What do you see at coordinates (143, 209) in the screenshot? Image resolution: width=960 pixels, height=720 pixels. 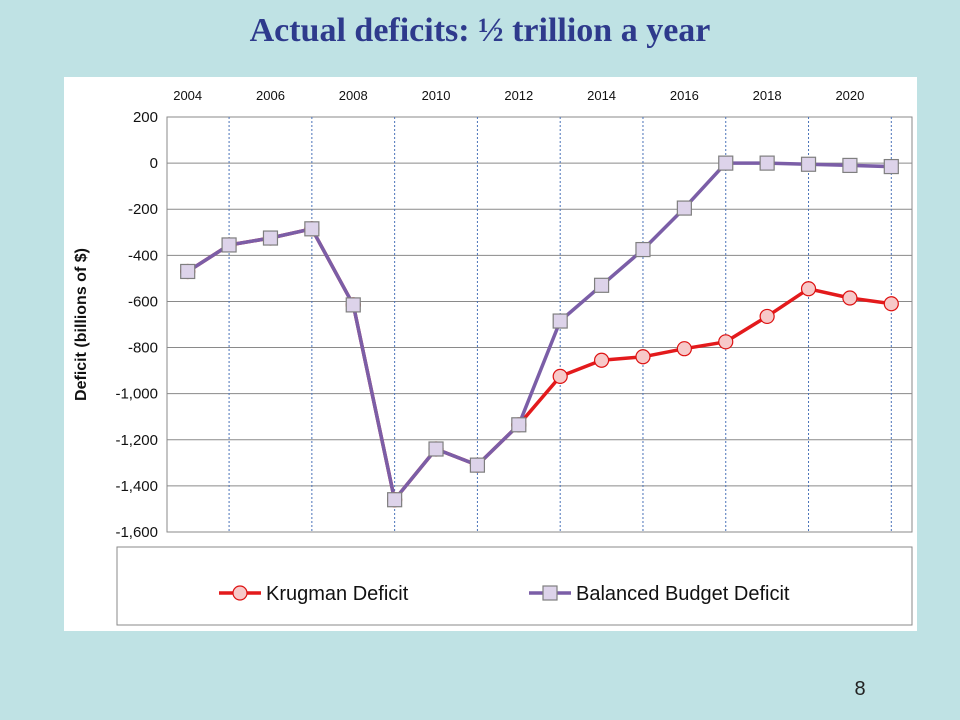 I see `y-tick-label: -200` at bounding box center [143, 209].